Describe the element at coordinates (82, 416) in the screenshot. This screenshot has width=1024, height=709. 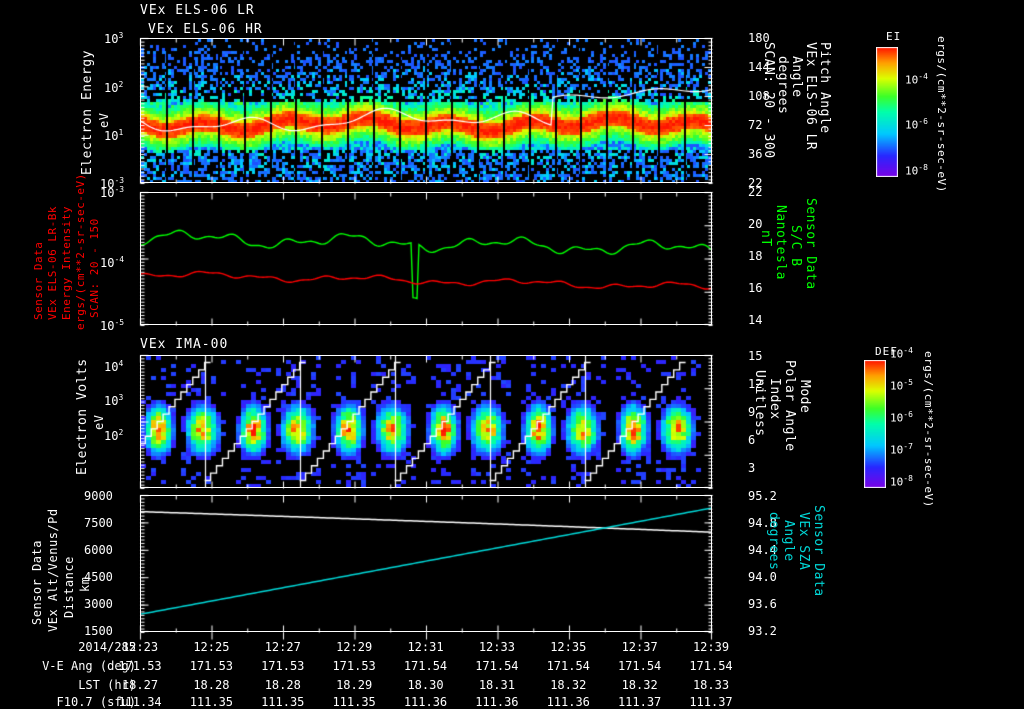
I see `panel3-left-axis-label: Electron Volts` at that location.